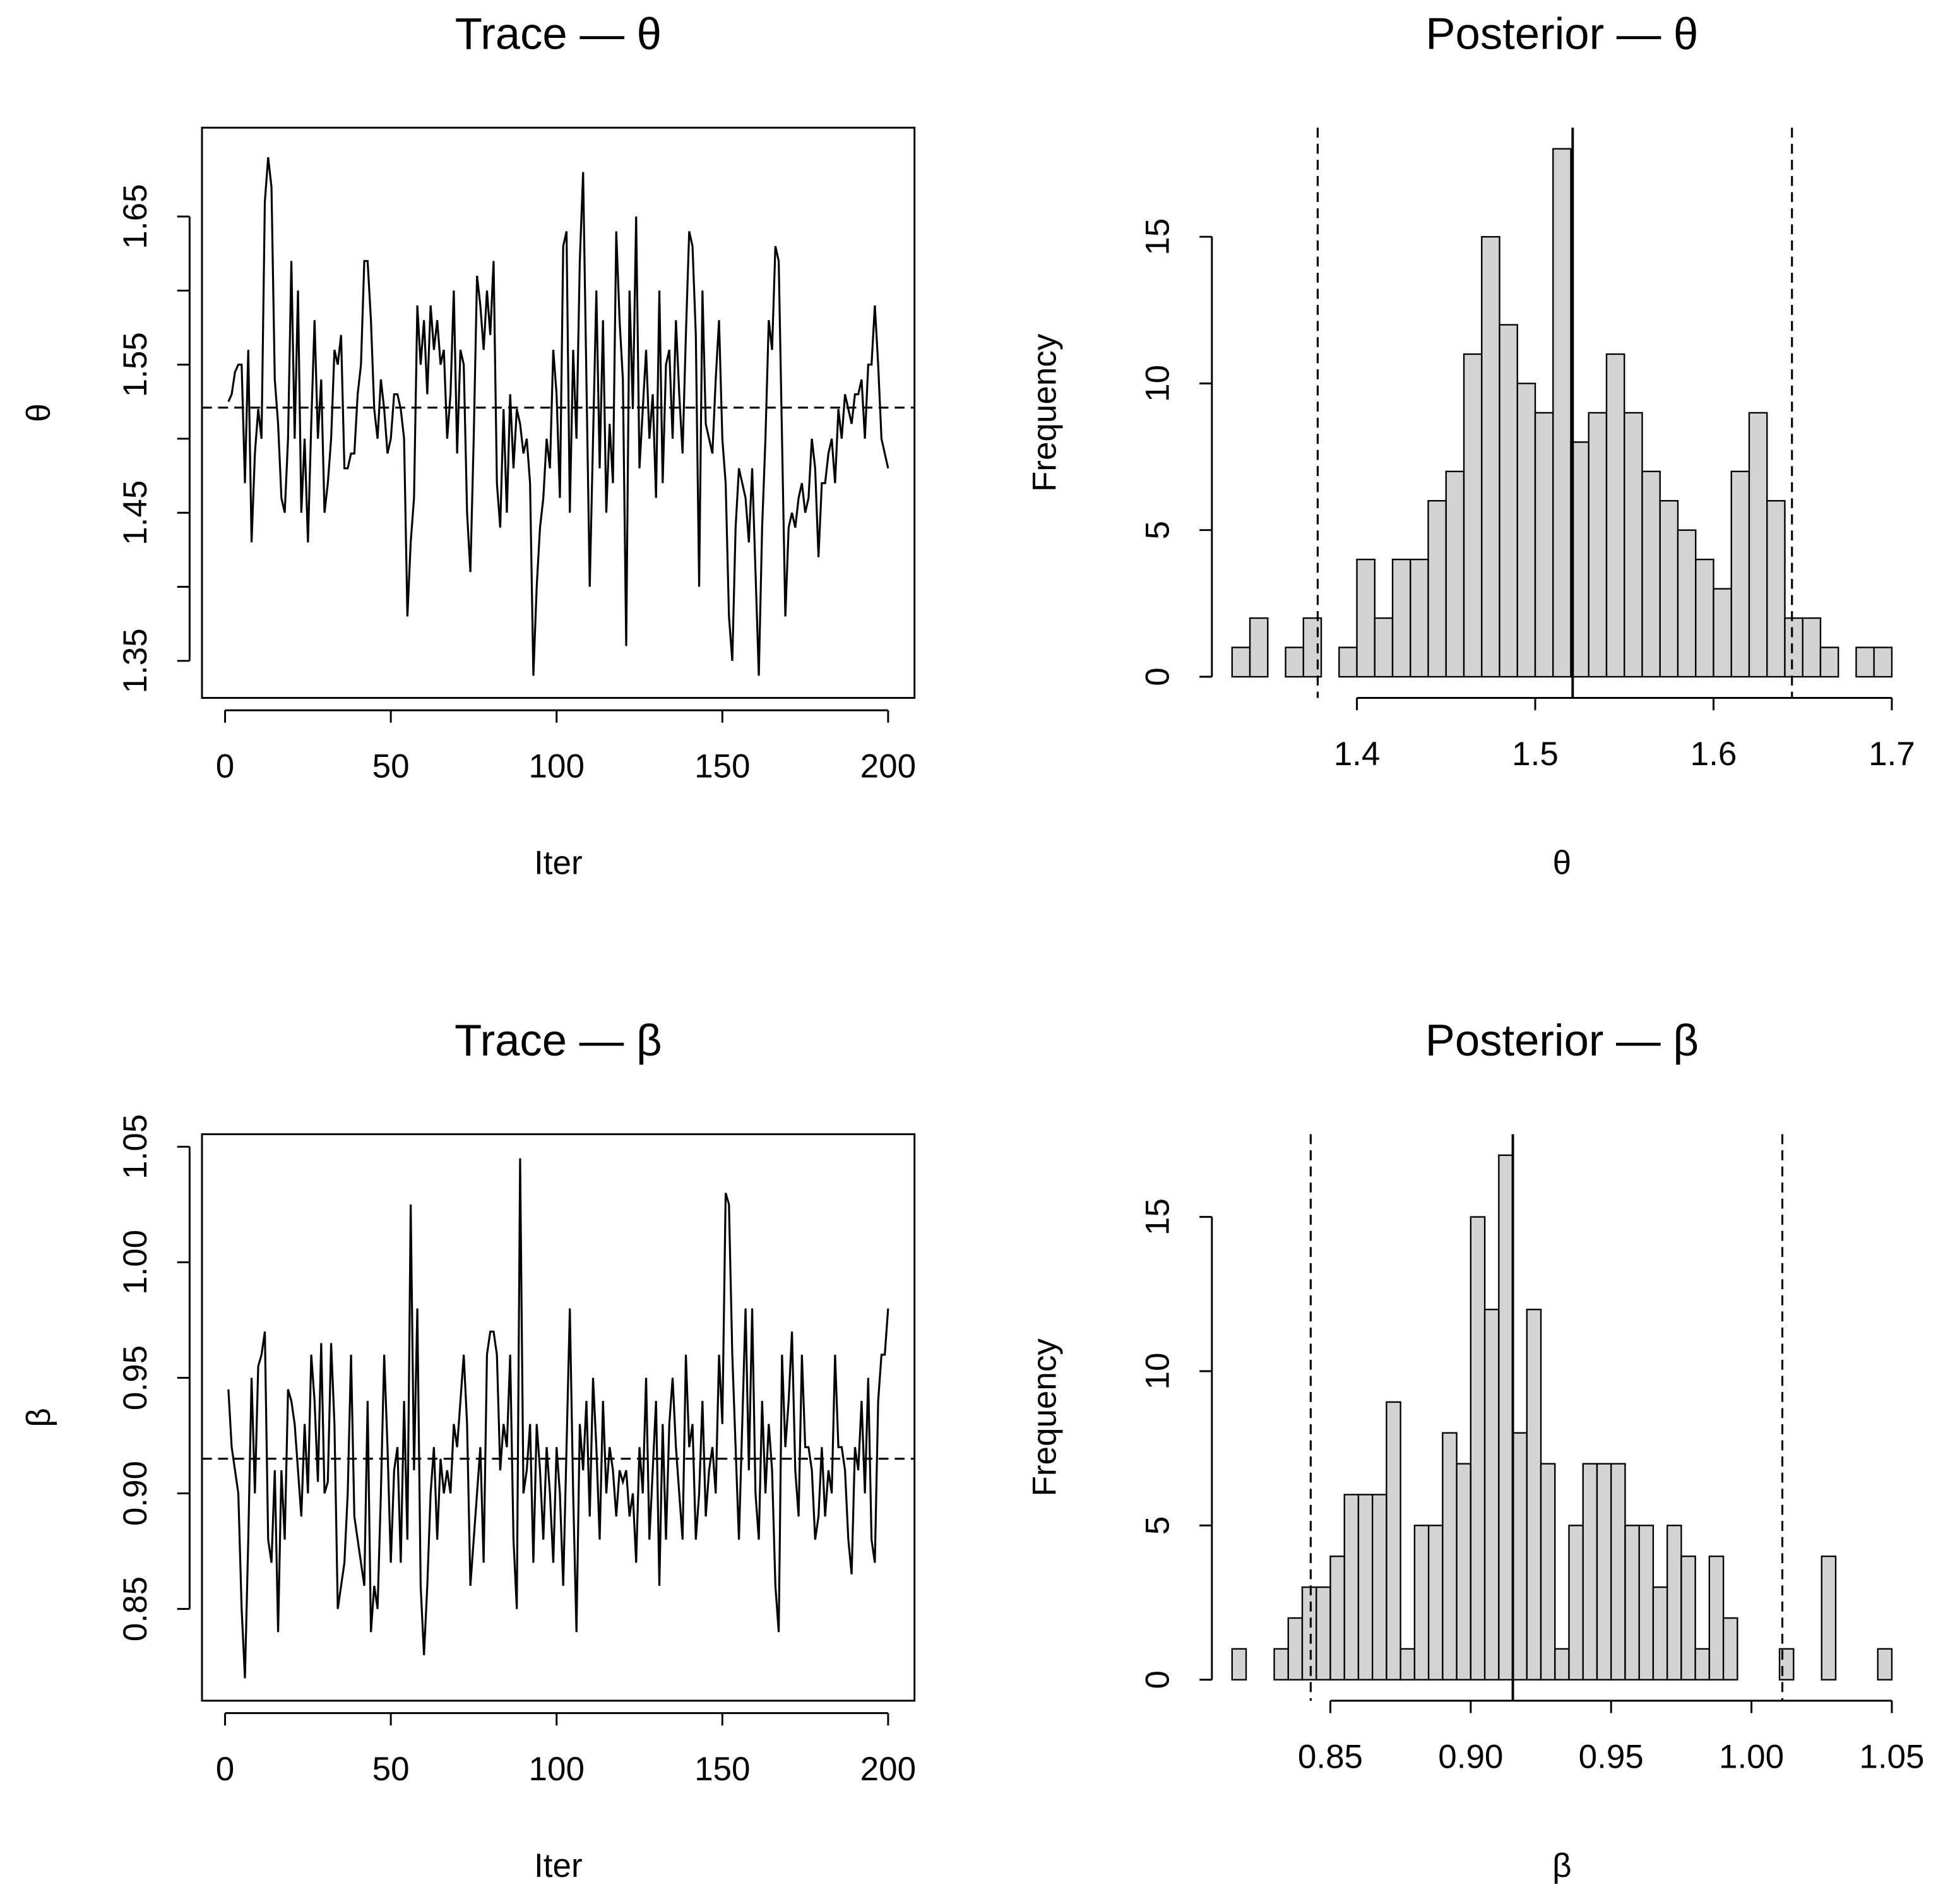 The height and width of the screenshot is (1904, 1943). What do you see at coordinates (136, 512) in the screenshot?
I see `y-tick-label: 1.45` at bounding box center [136, 512].